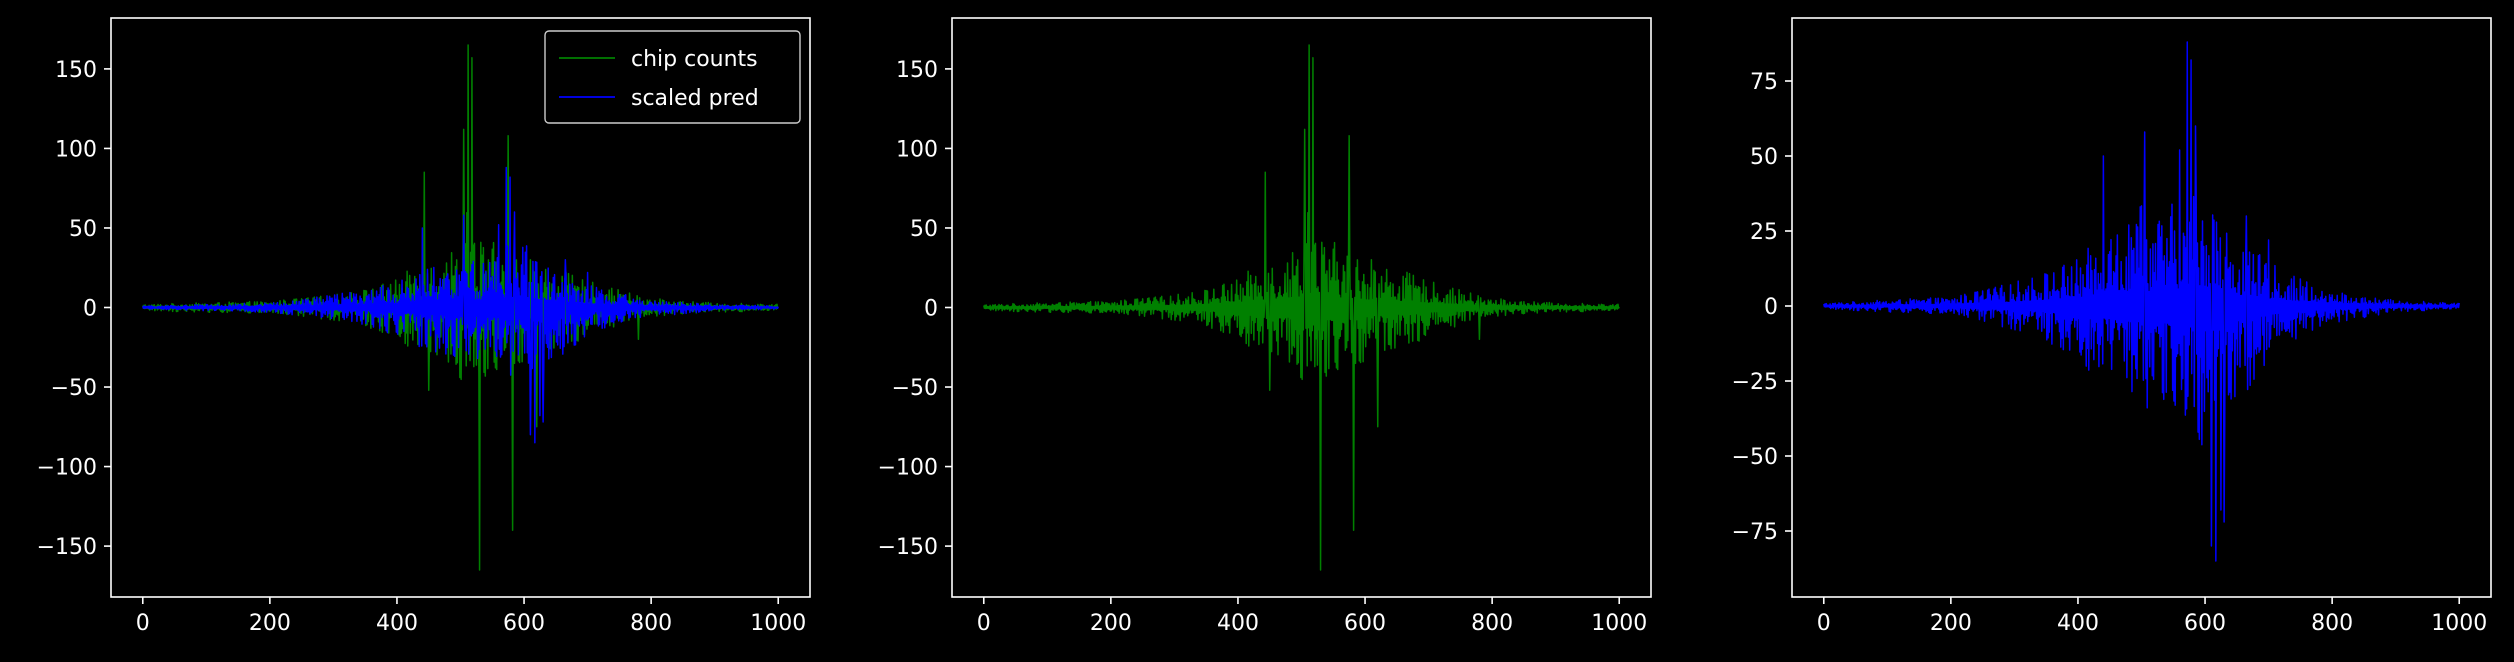 This screenshot has height=662, width=2514. I want to click on legend: chip counts scaled pred, so click(672, 77).